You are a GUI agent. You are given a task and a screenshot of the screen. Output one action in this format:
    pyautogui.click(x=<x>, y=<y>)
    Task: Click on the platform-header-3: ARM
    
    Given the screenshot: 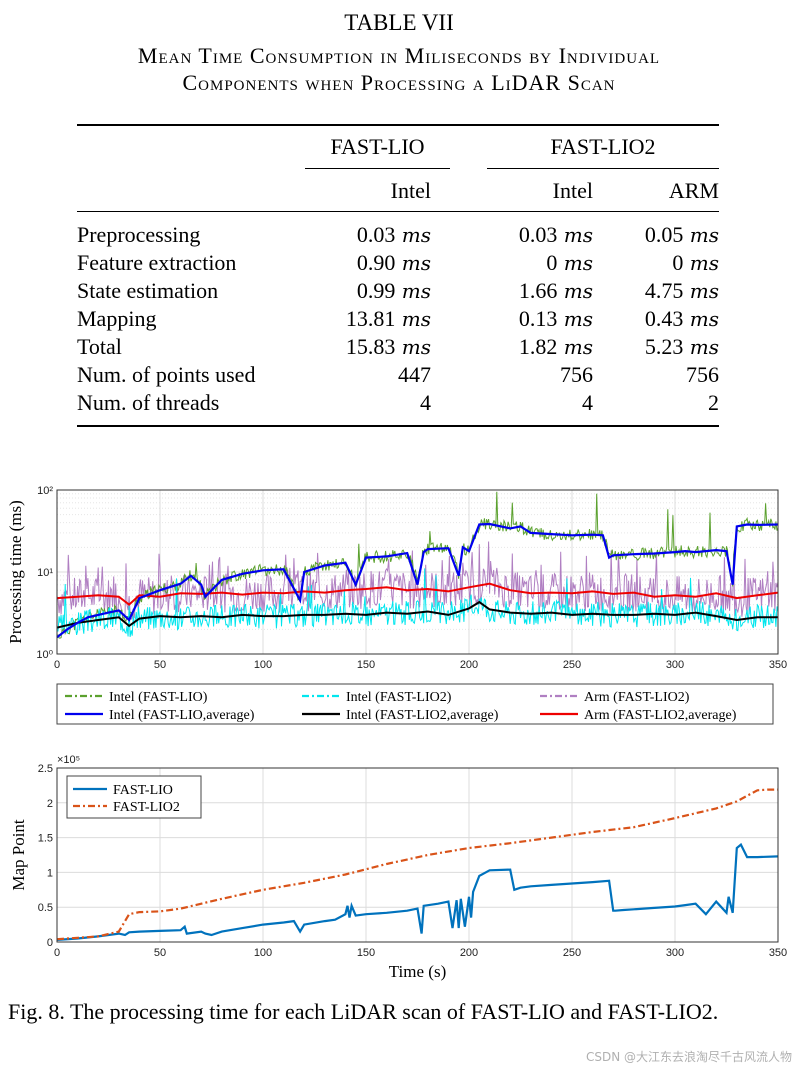 What is the action you would take?
    pyautogui.click(x=693, y=190)
    